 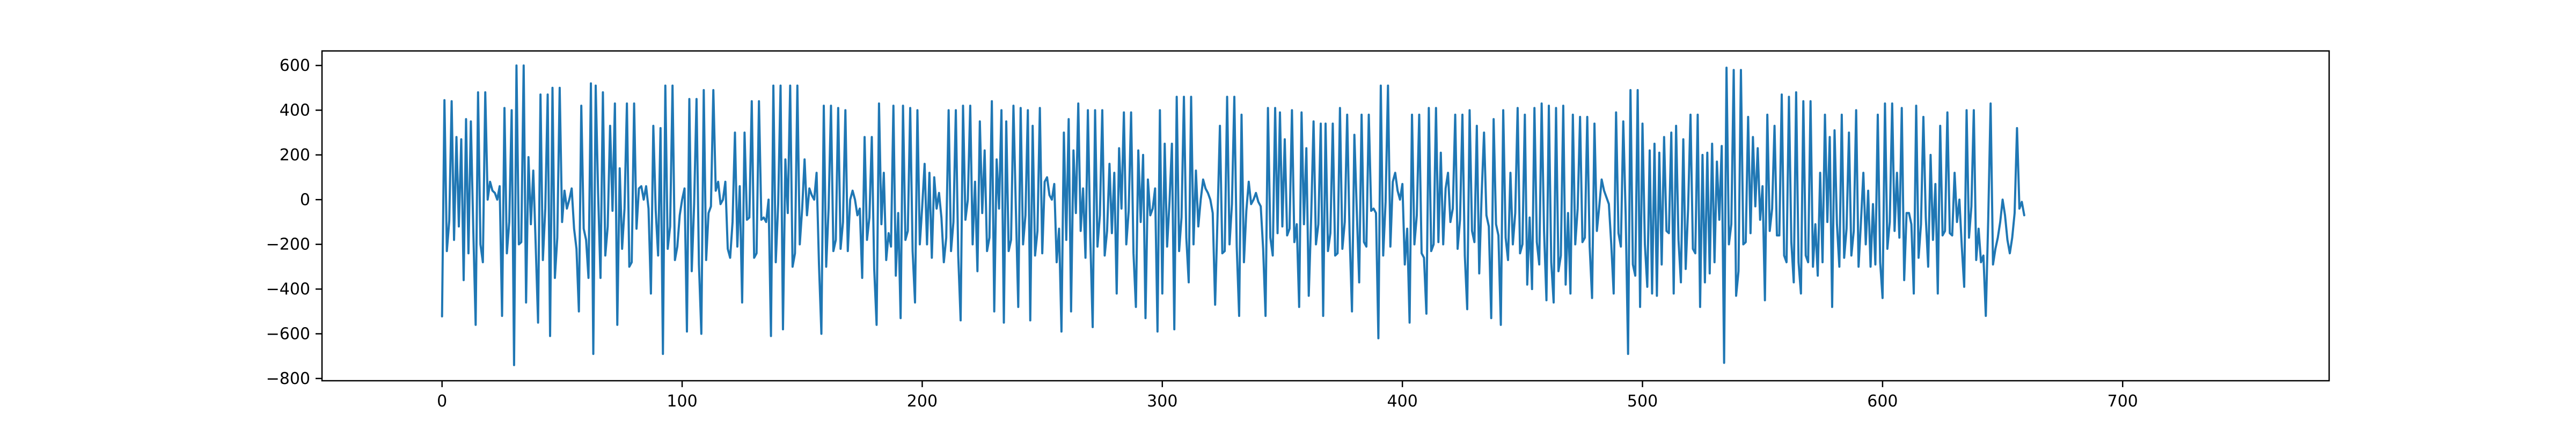 What do you see at coordinates (1162, 401) in the screenshot?
I see `x-tick-label: 300` at bounding box center [1162, 401].